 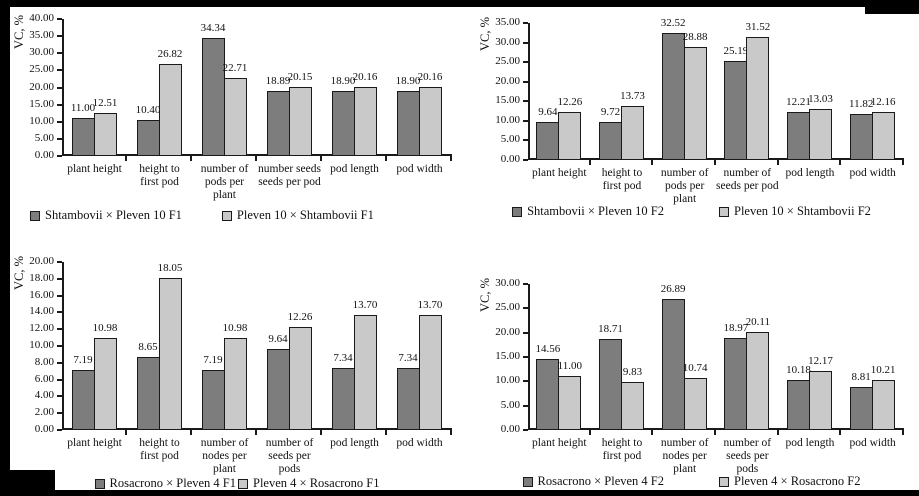 What do you see at coordinates (41, 294) in the screenshot?
I see `y-tick-label: 16.00` at bounding box center [41, 294].